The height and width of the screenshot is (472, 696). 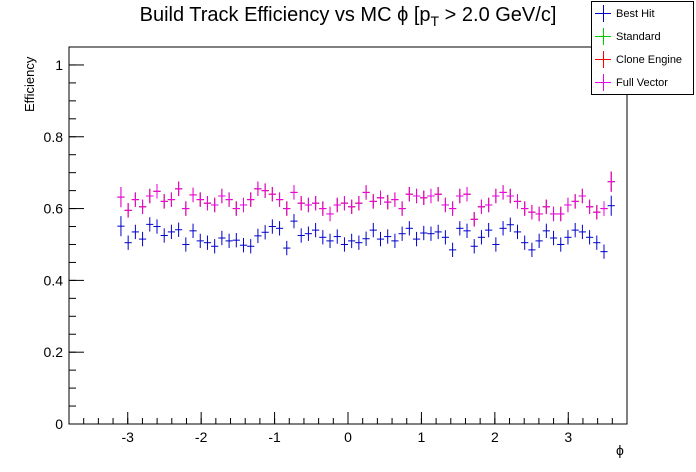 What do you see at coordinates (642, 59) in the screenshot?
I see `legend-item-clone-engine: Clone Engine` at bounding box center [642, 59].